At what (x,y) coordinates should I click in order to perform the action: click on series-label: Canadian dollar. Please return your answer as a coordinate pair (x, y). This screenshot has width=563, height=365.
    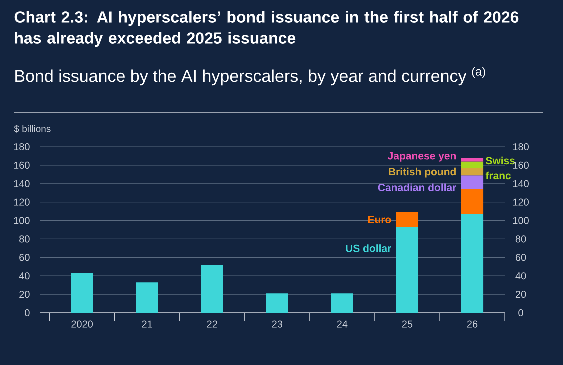
    Looking at the image, I should click on (417, 188).